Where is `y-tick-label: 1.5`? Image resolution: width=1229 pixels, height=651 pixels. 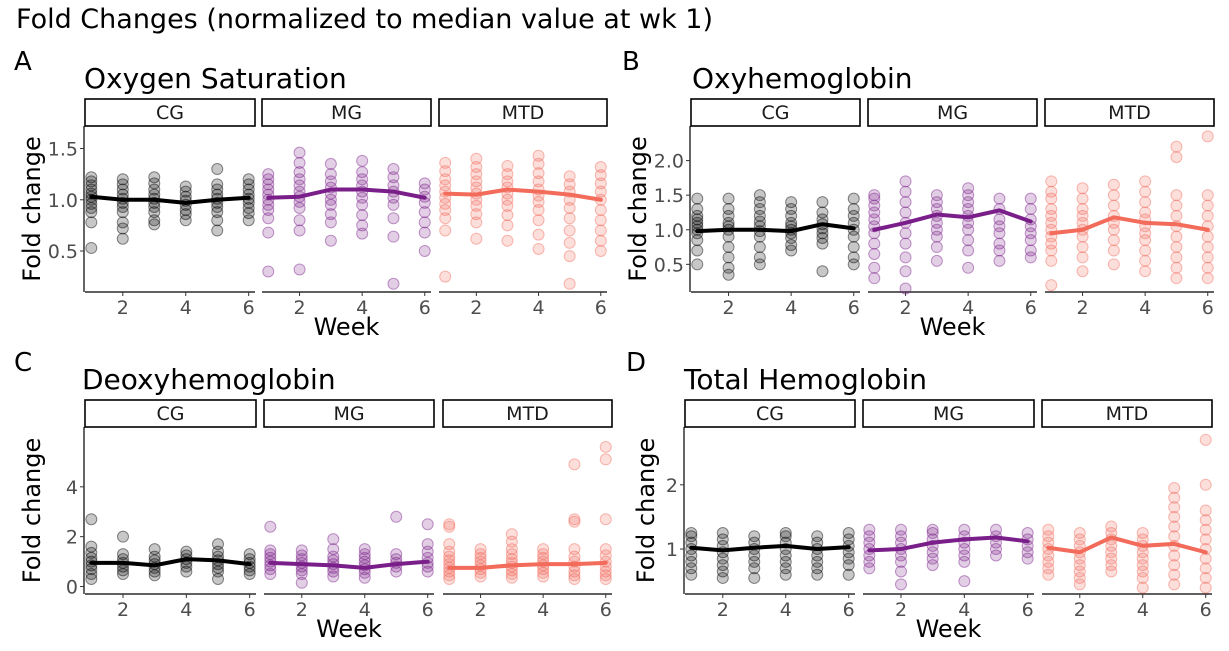 y-tick-label: 1.5 is located at coordinates (63, 150).